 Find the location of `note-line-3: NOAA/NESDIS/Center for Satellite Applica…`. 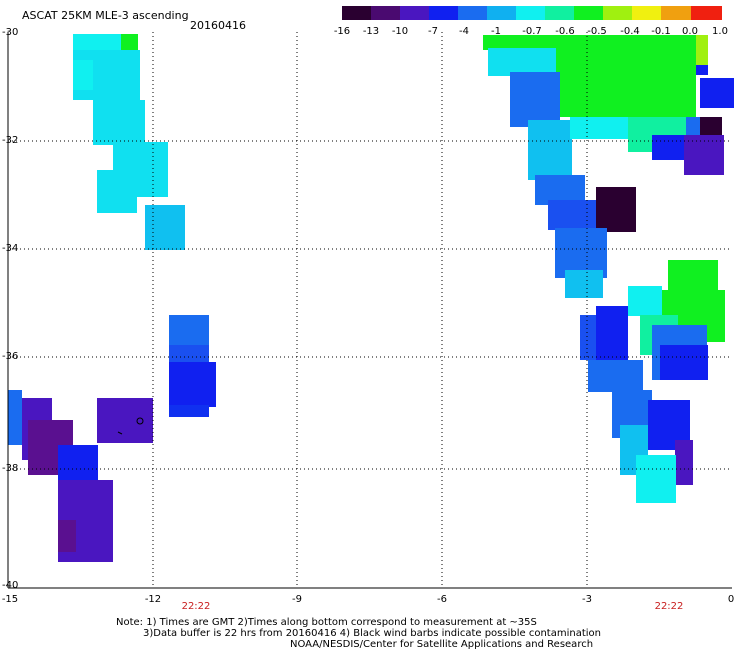

note-line-3: NOAA/NESDIS/Center for Satellite Applica… is located at coordinates (442, 644).